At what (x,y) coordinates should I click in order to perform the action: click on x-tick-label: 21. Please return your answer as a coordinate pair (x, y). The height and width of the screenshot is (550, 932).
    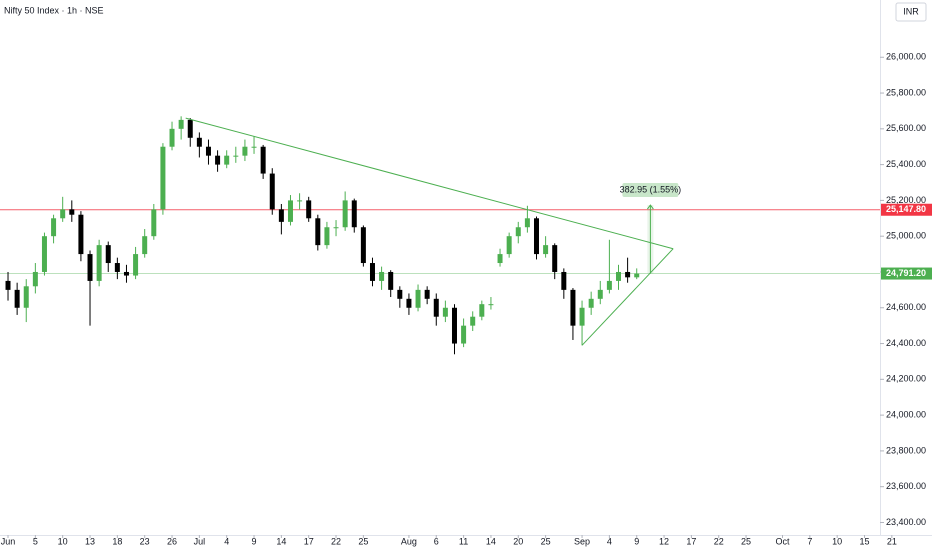
    Looking at the image, I should click on (892, 541).